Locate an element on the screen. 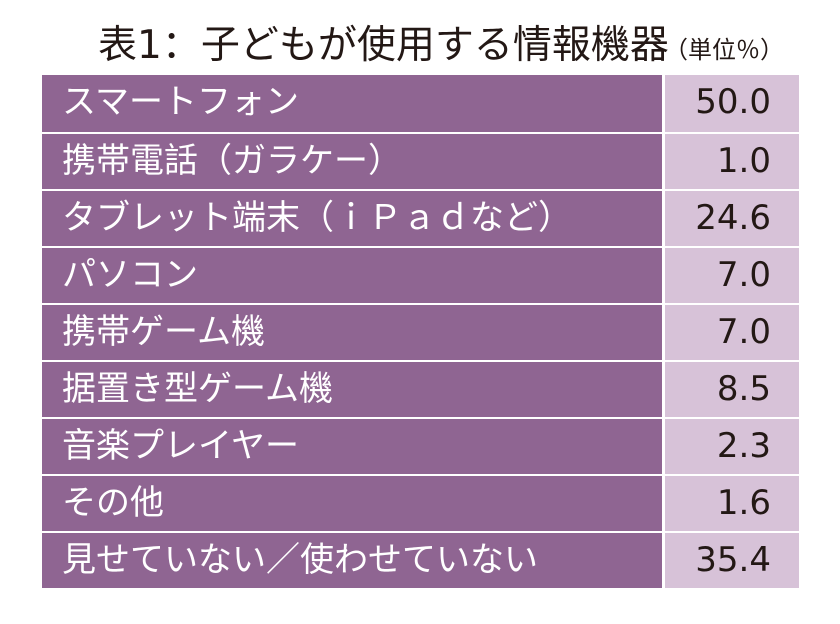 The image size is (840, 624). table-row: パソコン 7.0 is located at coordinates (420, 274).